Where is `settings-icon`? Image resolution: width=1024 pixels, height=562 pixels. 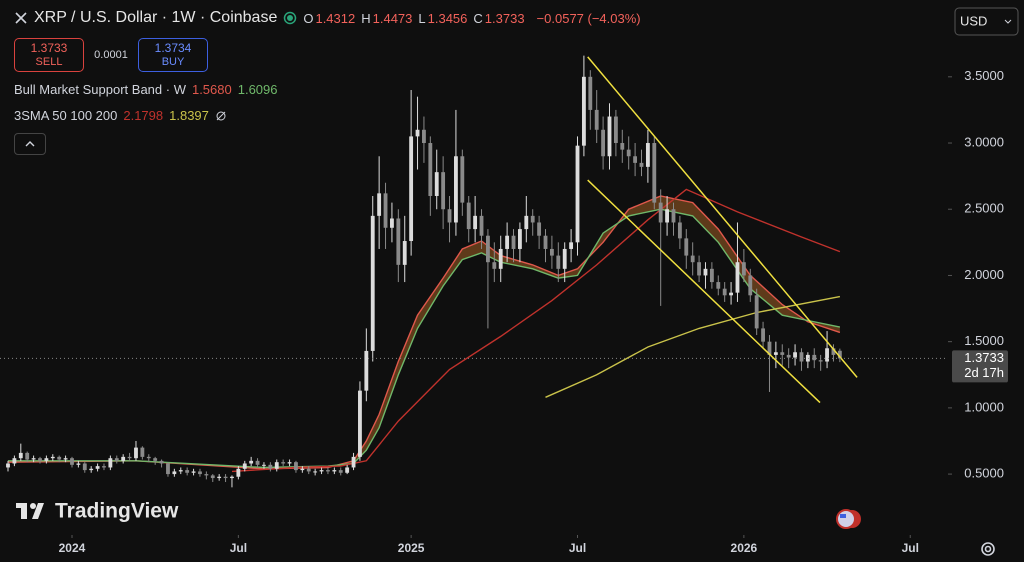 settings-icon is located at coordinates (988, 549).